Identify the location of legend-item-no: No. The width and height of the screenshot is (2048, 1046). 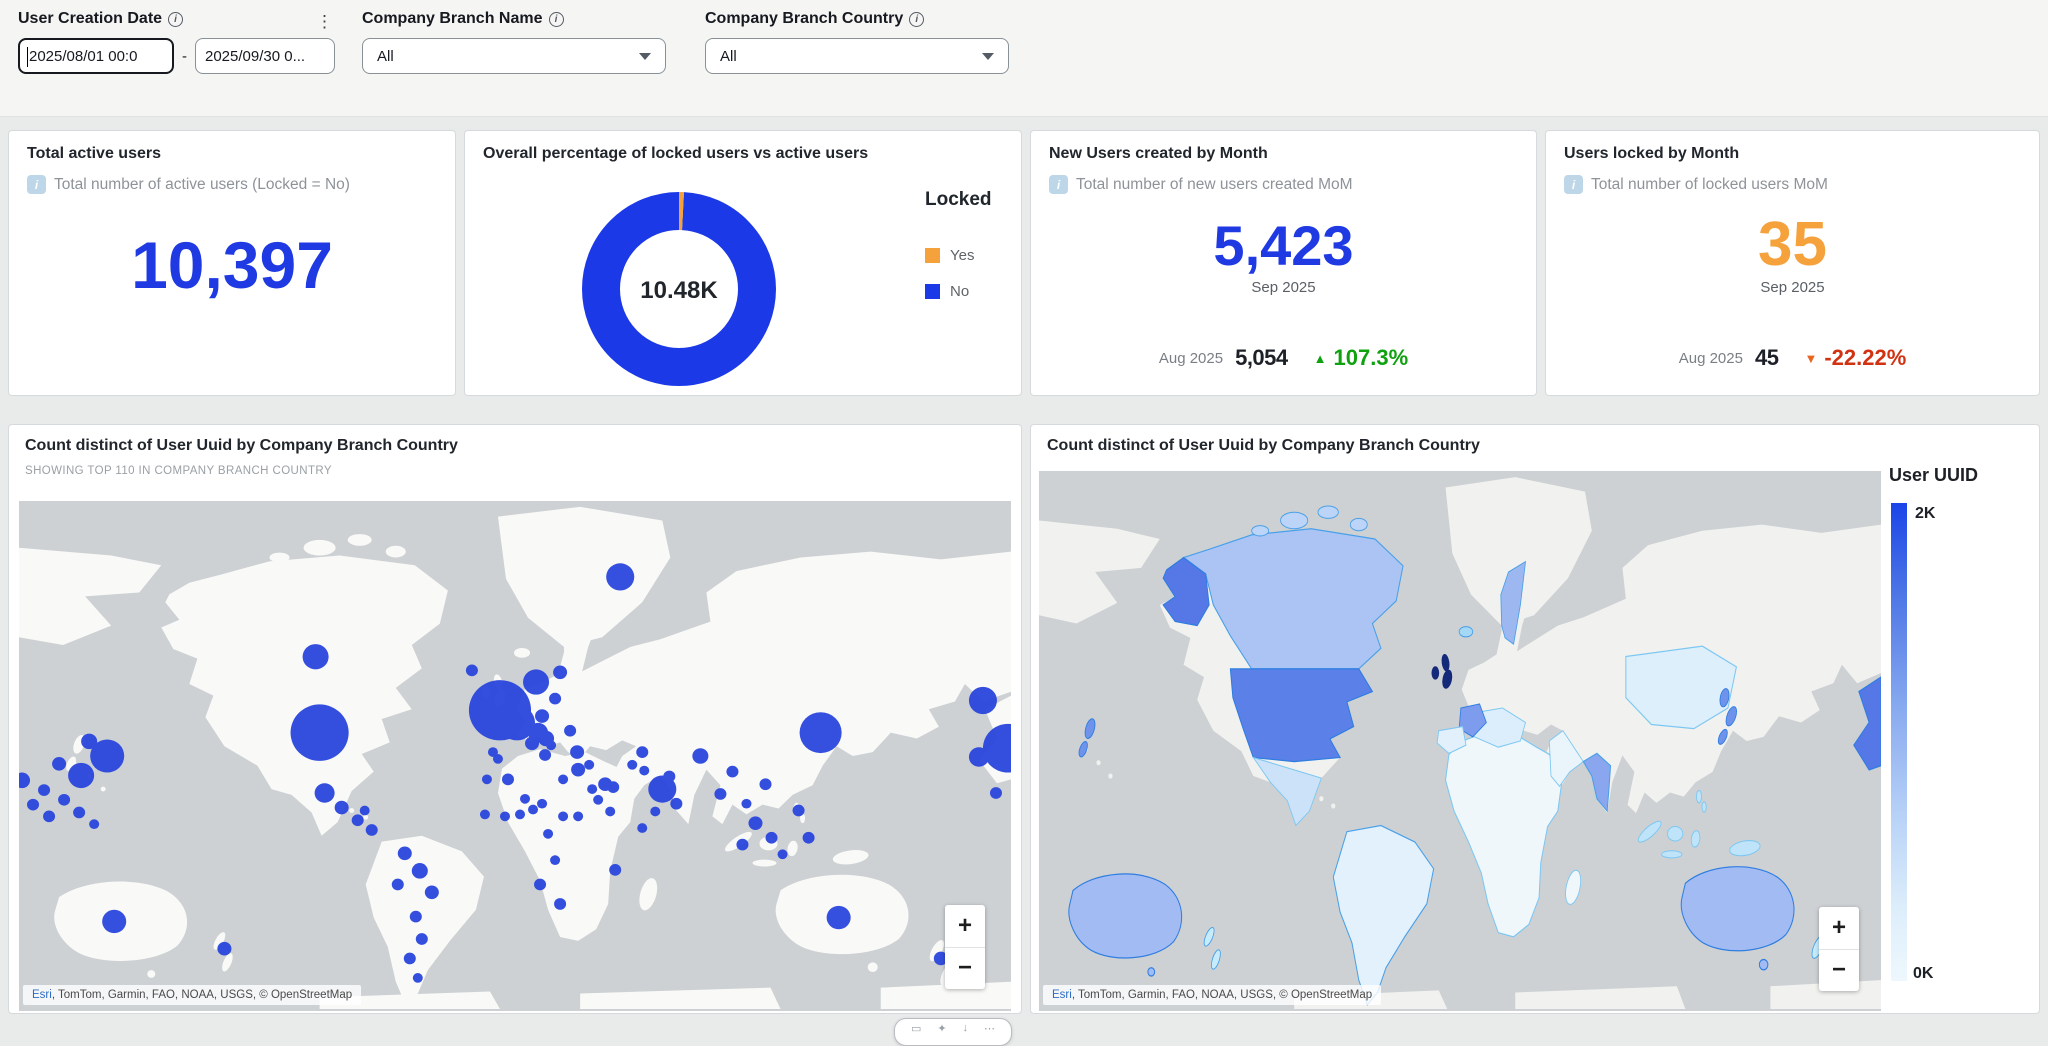
(947, 291).